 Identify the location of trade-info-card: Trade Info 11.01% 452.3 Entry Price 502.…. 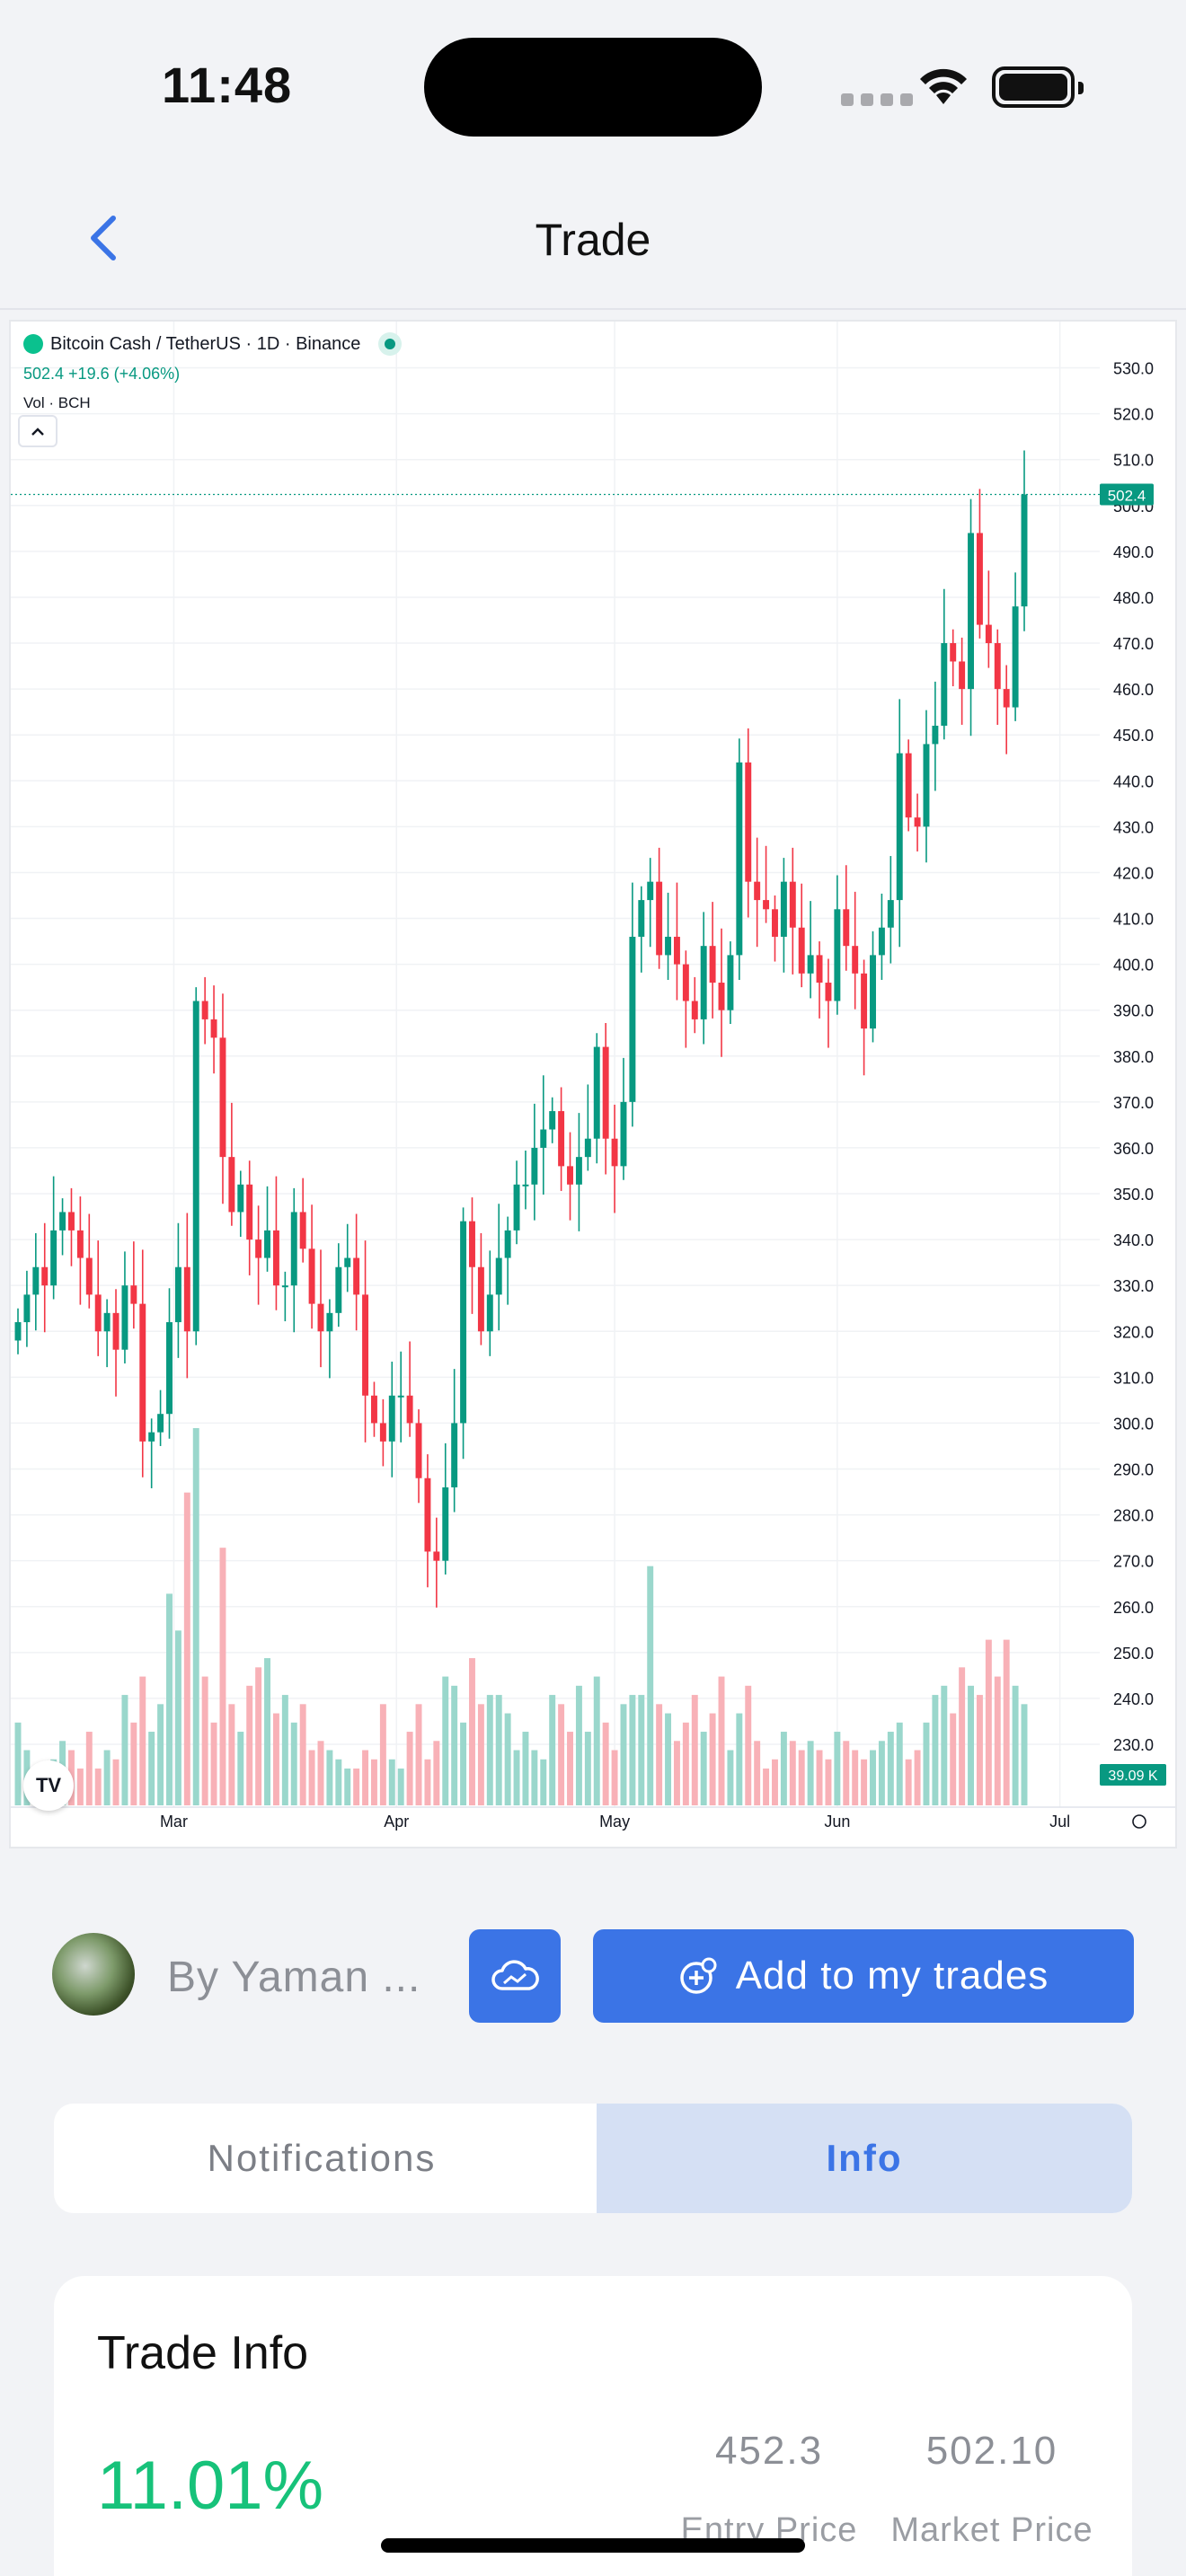
(593, 2426).